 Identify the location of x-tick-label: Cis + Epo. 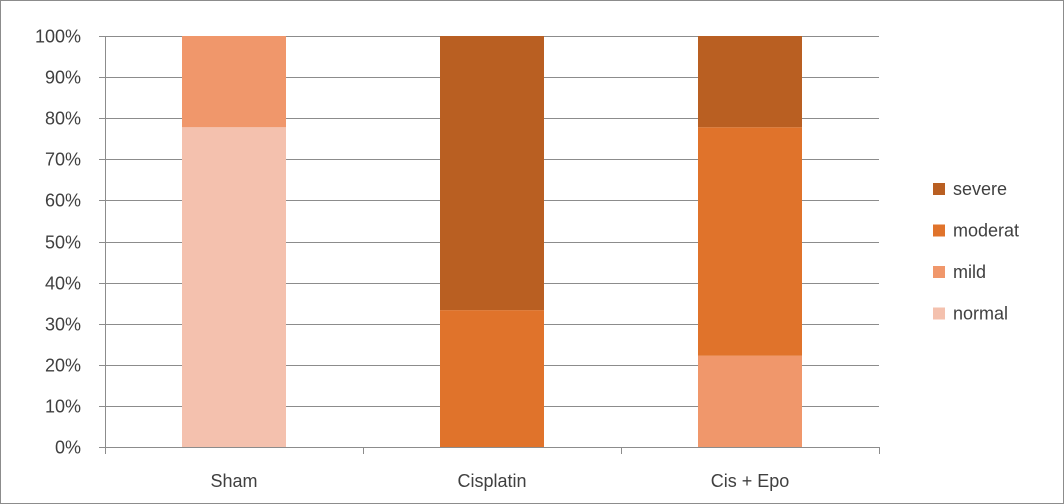
(750, 481).